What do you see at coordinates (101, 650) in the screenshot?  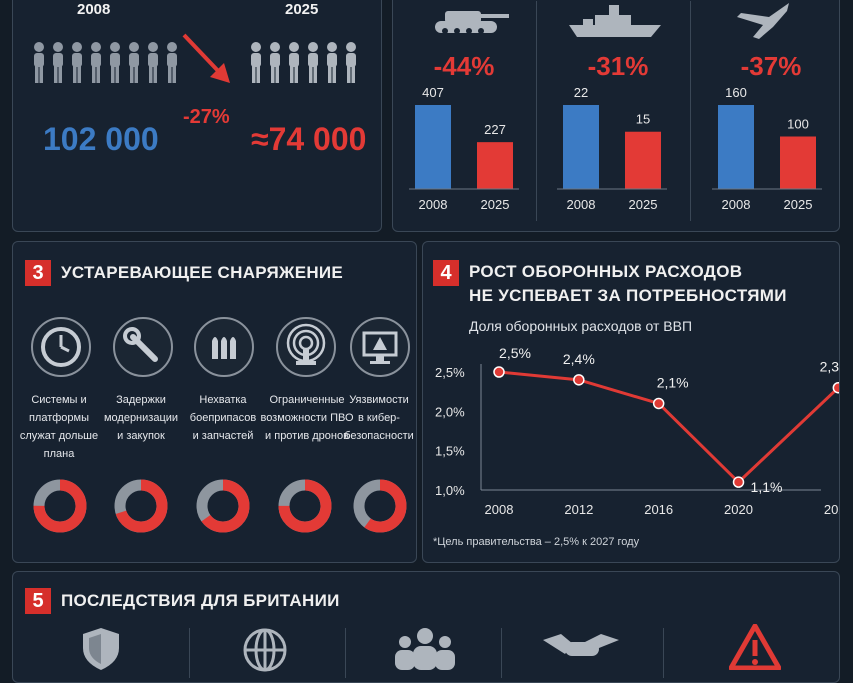 I see `shield-icon` at bounding box center [101, 650].